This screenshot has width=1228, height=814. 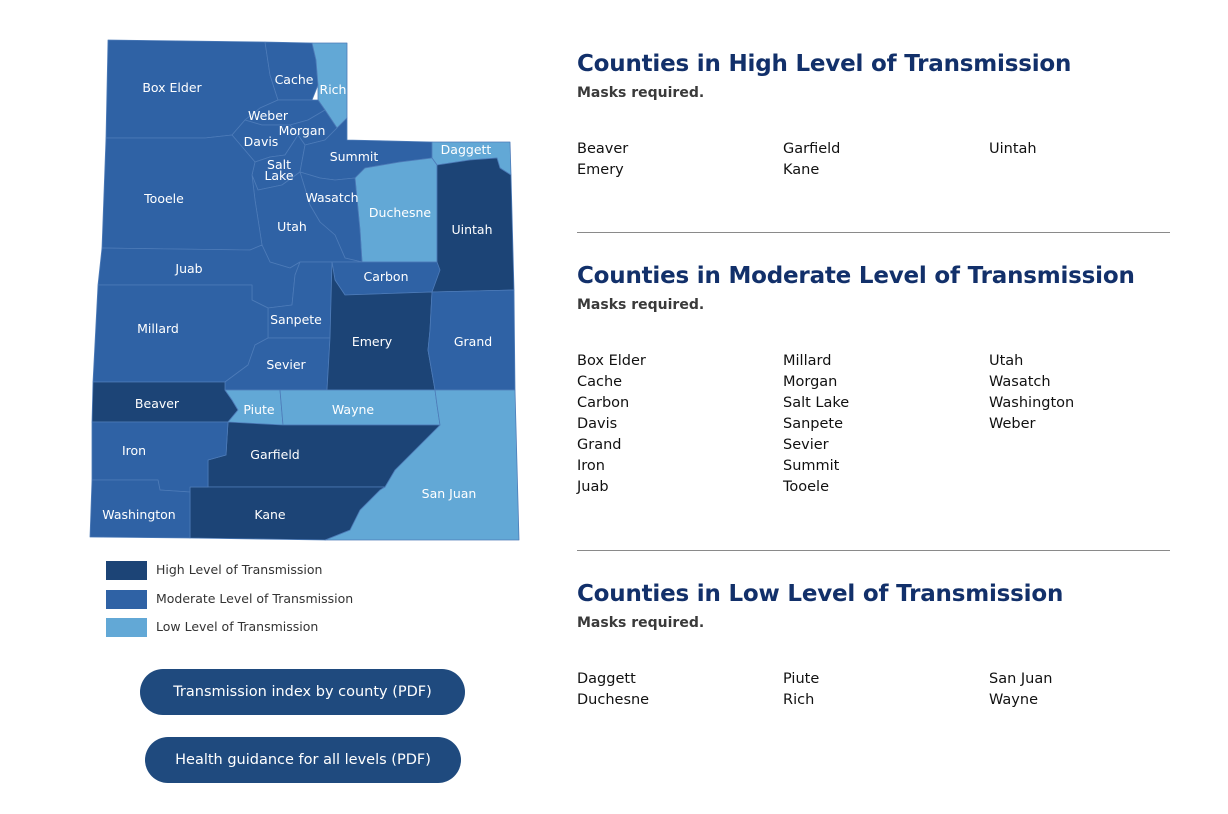 I want to click on county-list-item: Piute, so click(x=801, y=679).